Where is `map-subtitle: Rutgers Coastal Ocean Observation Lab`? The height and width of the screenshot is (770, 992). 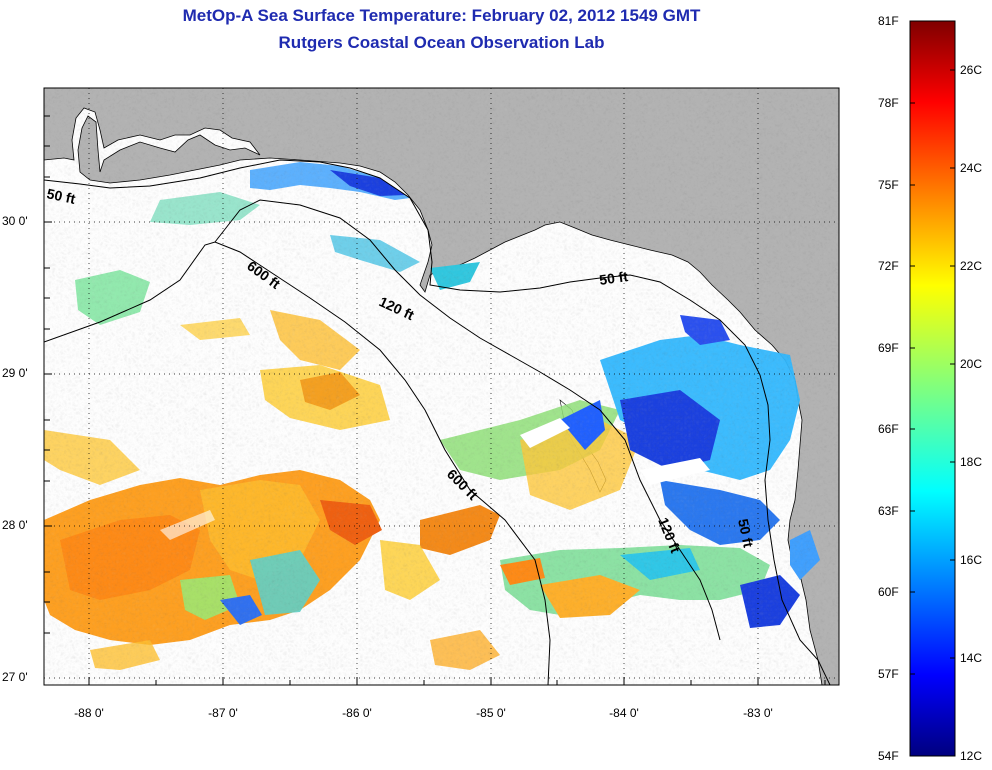
map-subtitle: Rutgers Coastal Ocean Observation Lab is located at coordinates (441, 42).